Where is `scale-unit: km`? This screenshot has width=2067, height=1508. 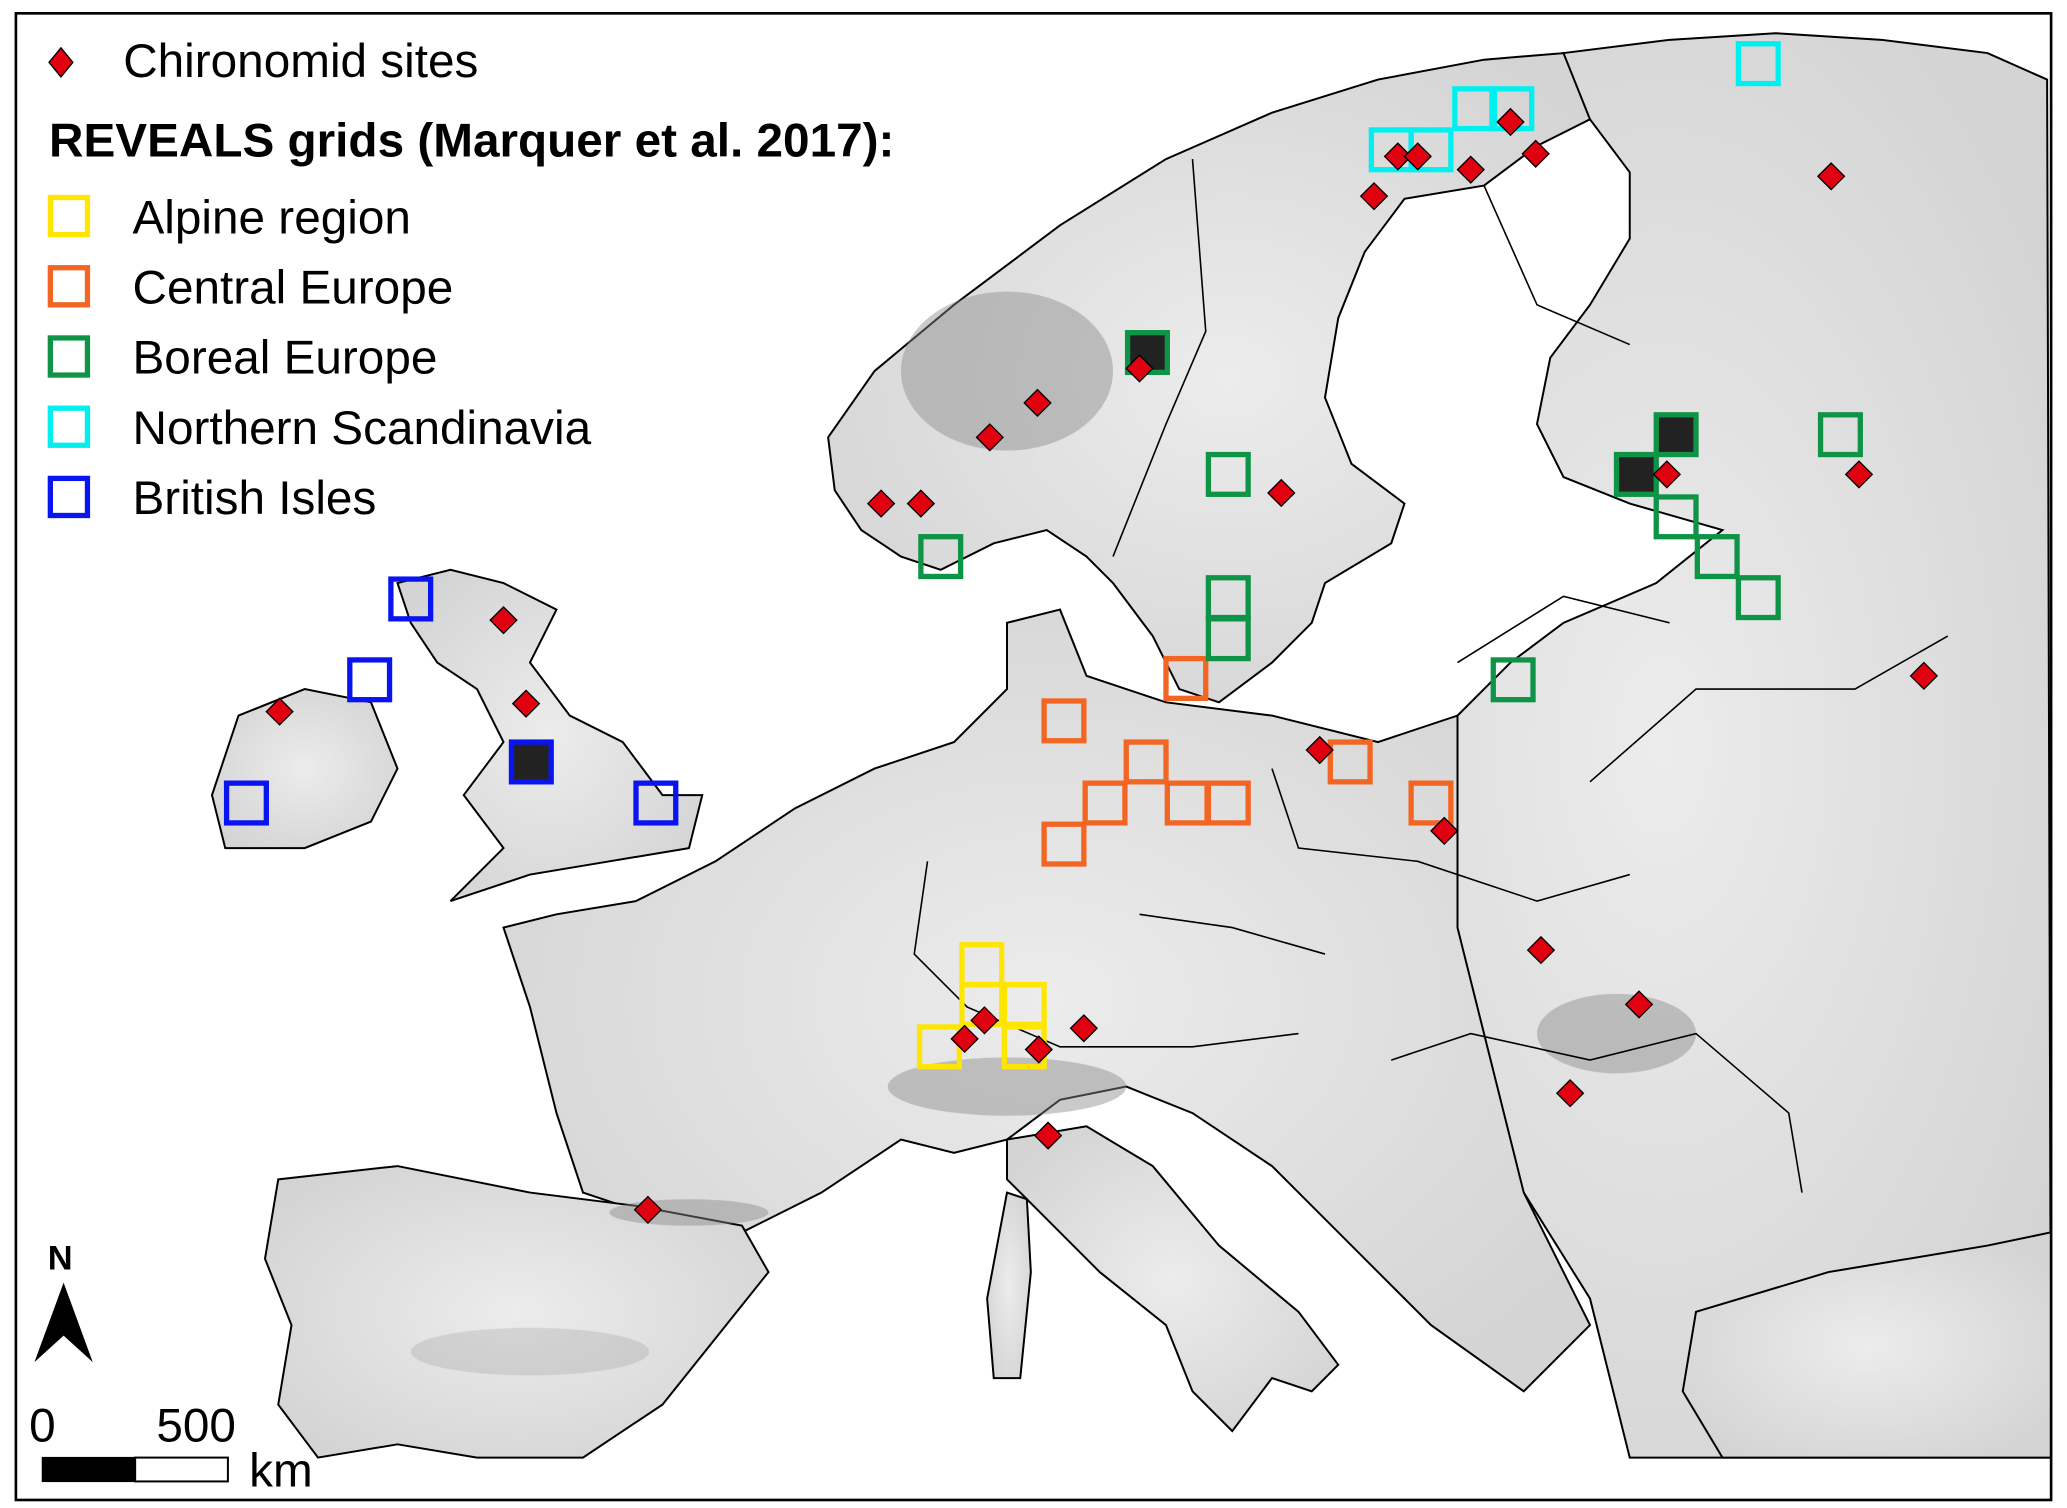 scale-unit: km is located at coordinates (281, 1471).